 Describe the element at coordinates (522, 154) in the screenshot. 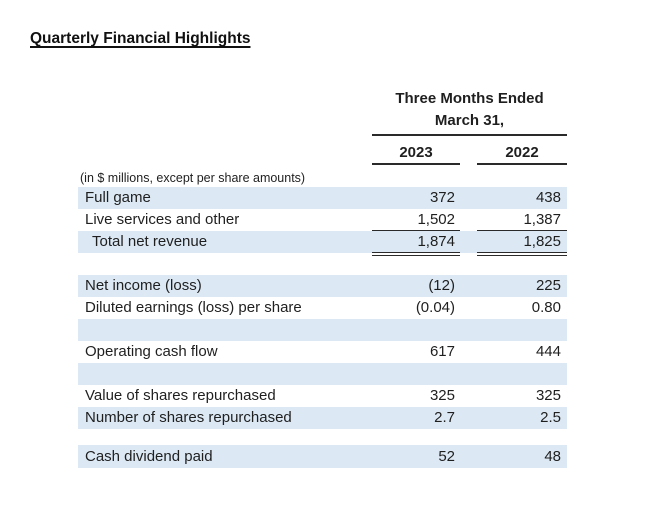

I see `column-header-2022: 2022` at that location.